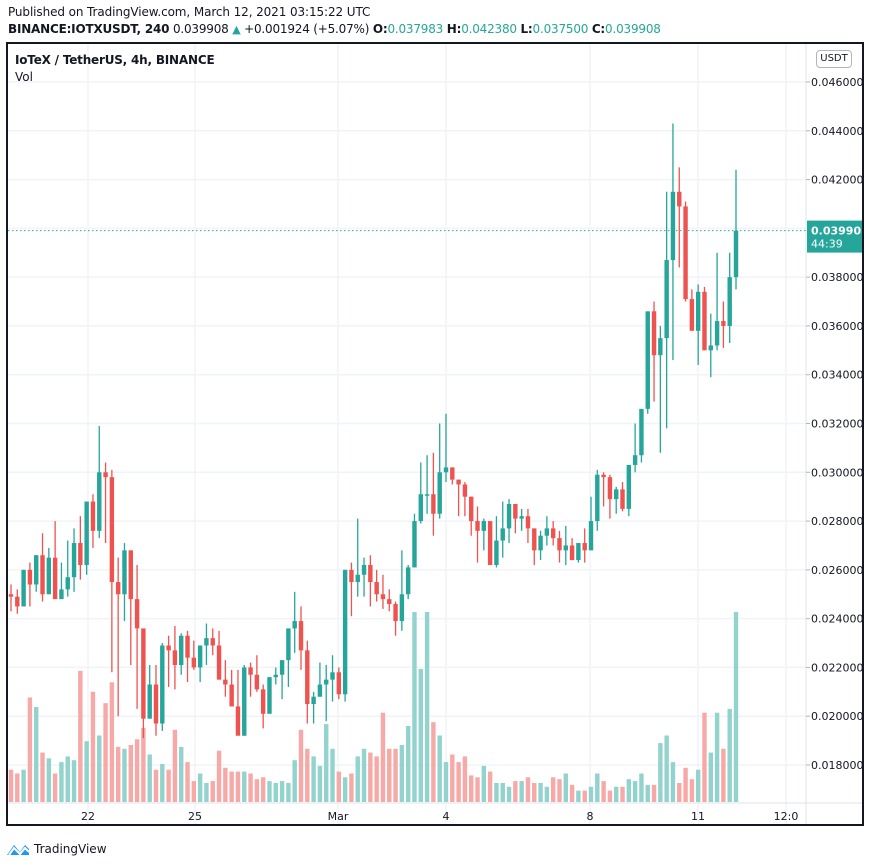  I want to click on currency-button: USDT, so click(834, 59).